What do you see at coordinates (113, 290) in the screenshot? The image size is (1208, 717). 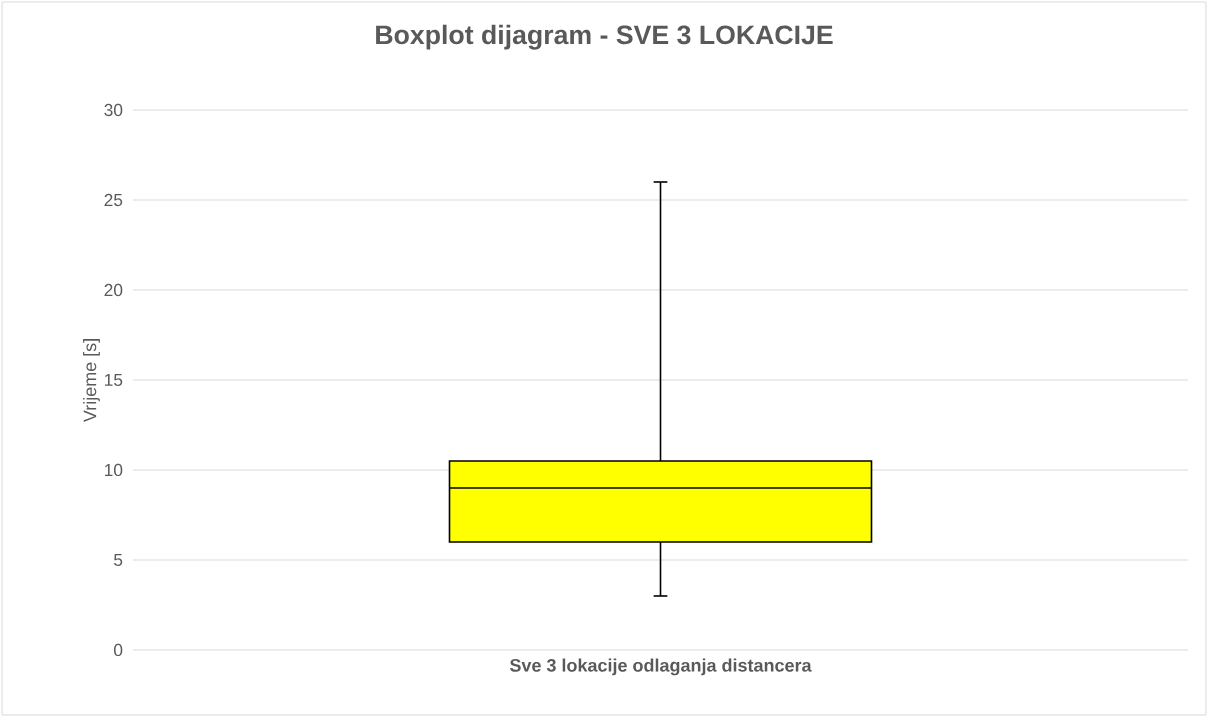 I see `y-tick-label: 20` at bounding box center [113, 290].